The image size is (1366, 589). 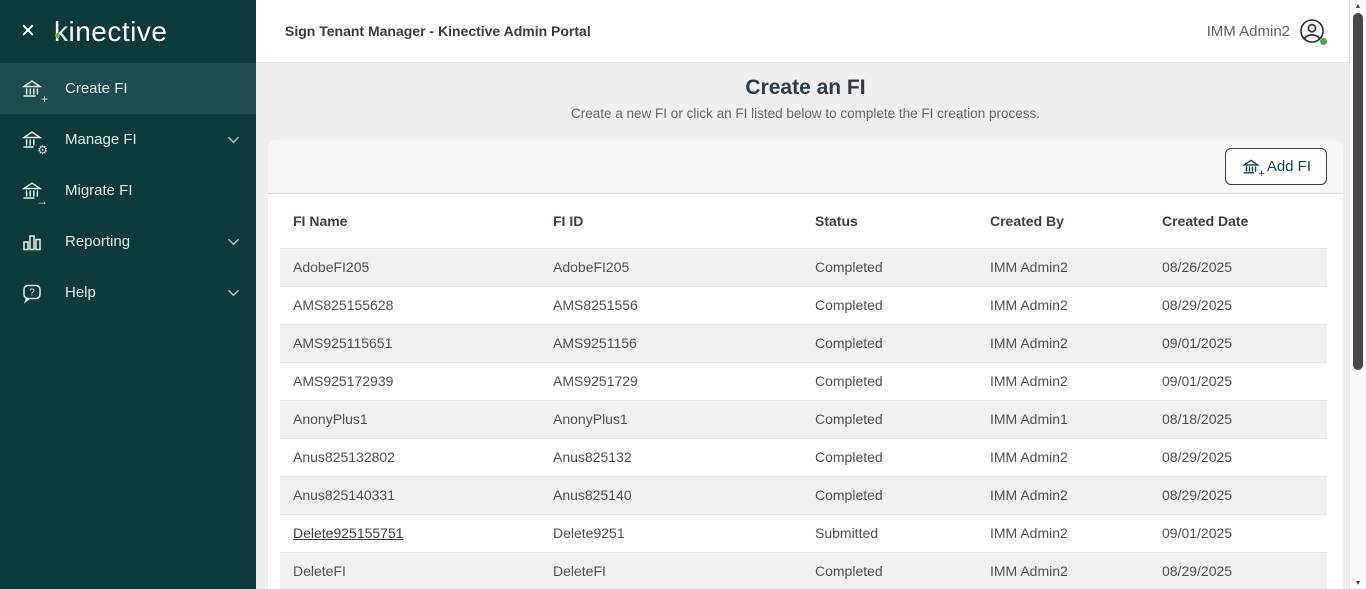 I want to click on gear-badge-icon: ⚙, so click(x=42, y=149).